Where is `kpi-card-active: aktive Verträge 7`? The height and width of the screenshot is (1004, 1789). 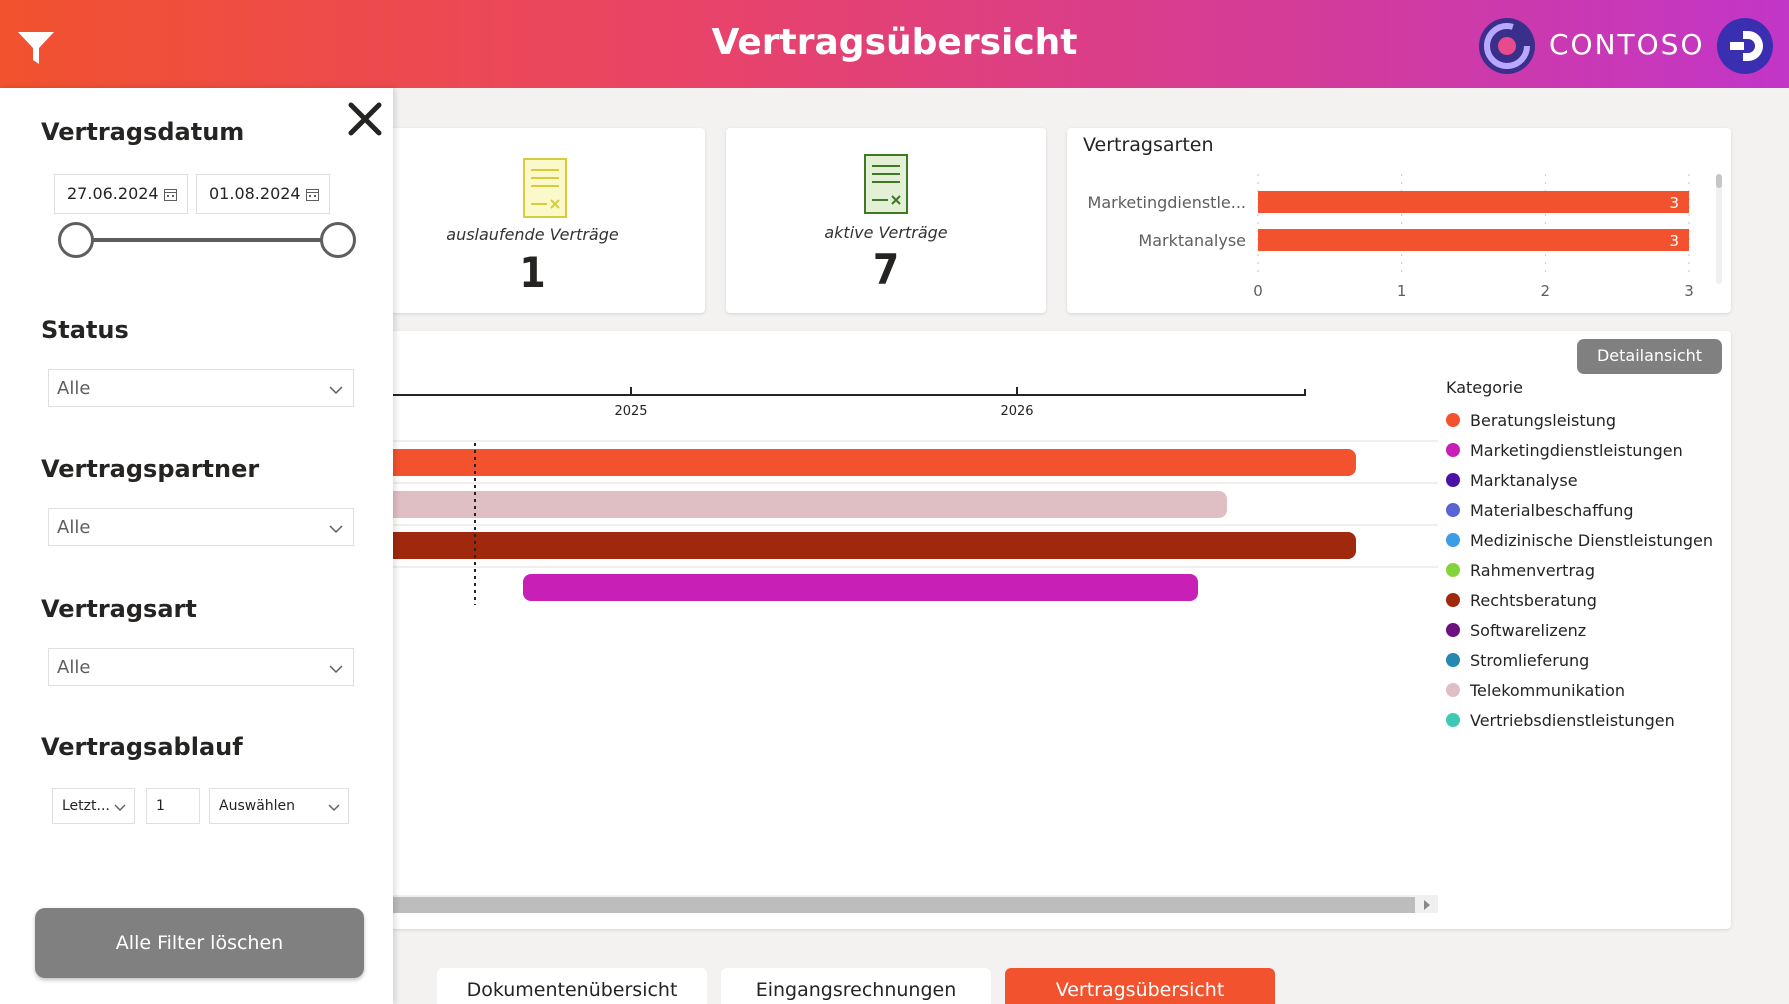
kpi-card-active: aktive Verträge 7 is located at coordinates (886, 220).